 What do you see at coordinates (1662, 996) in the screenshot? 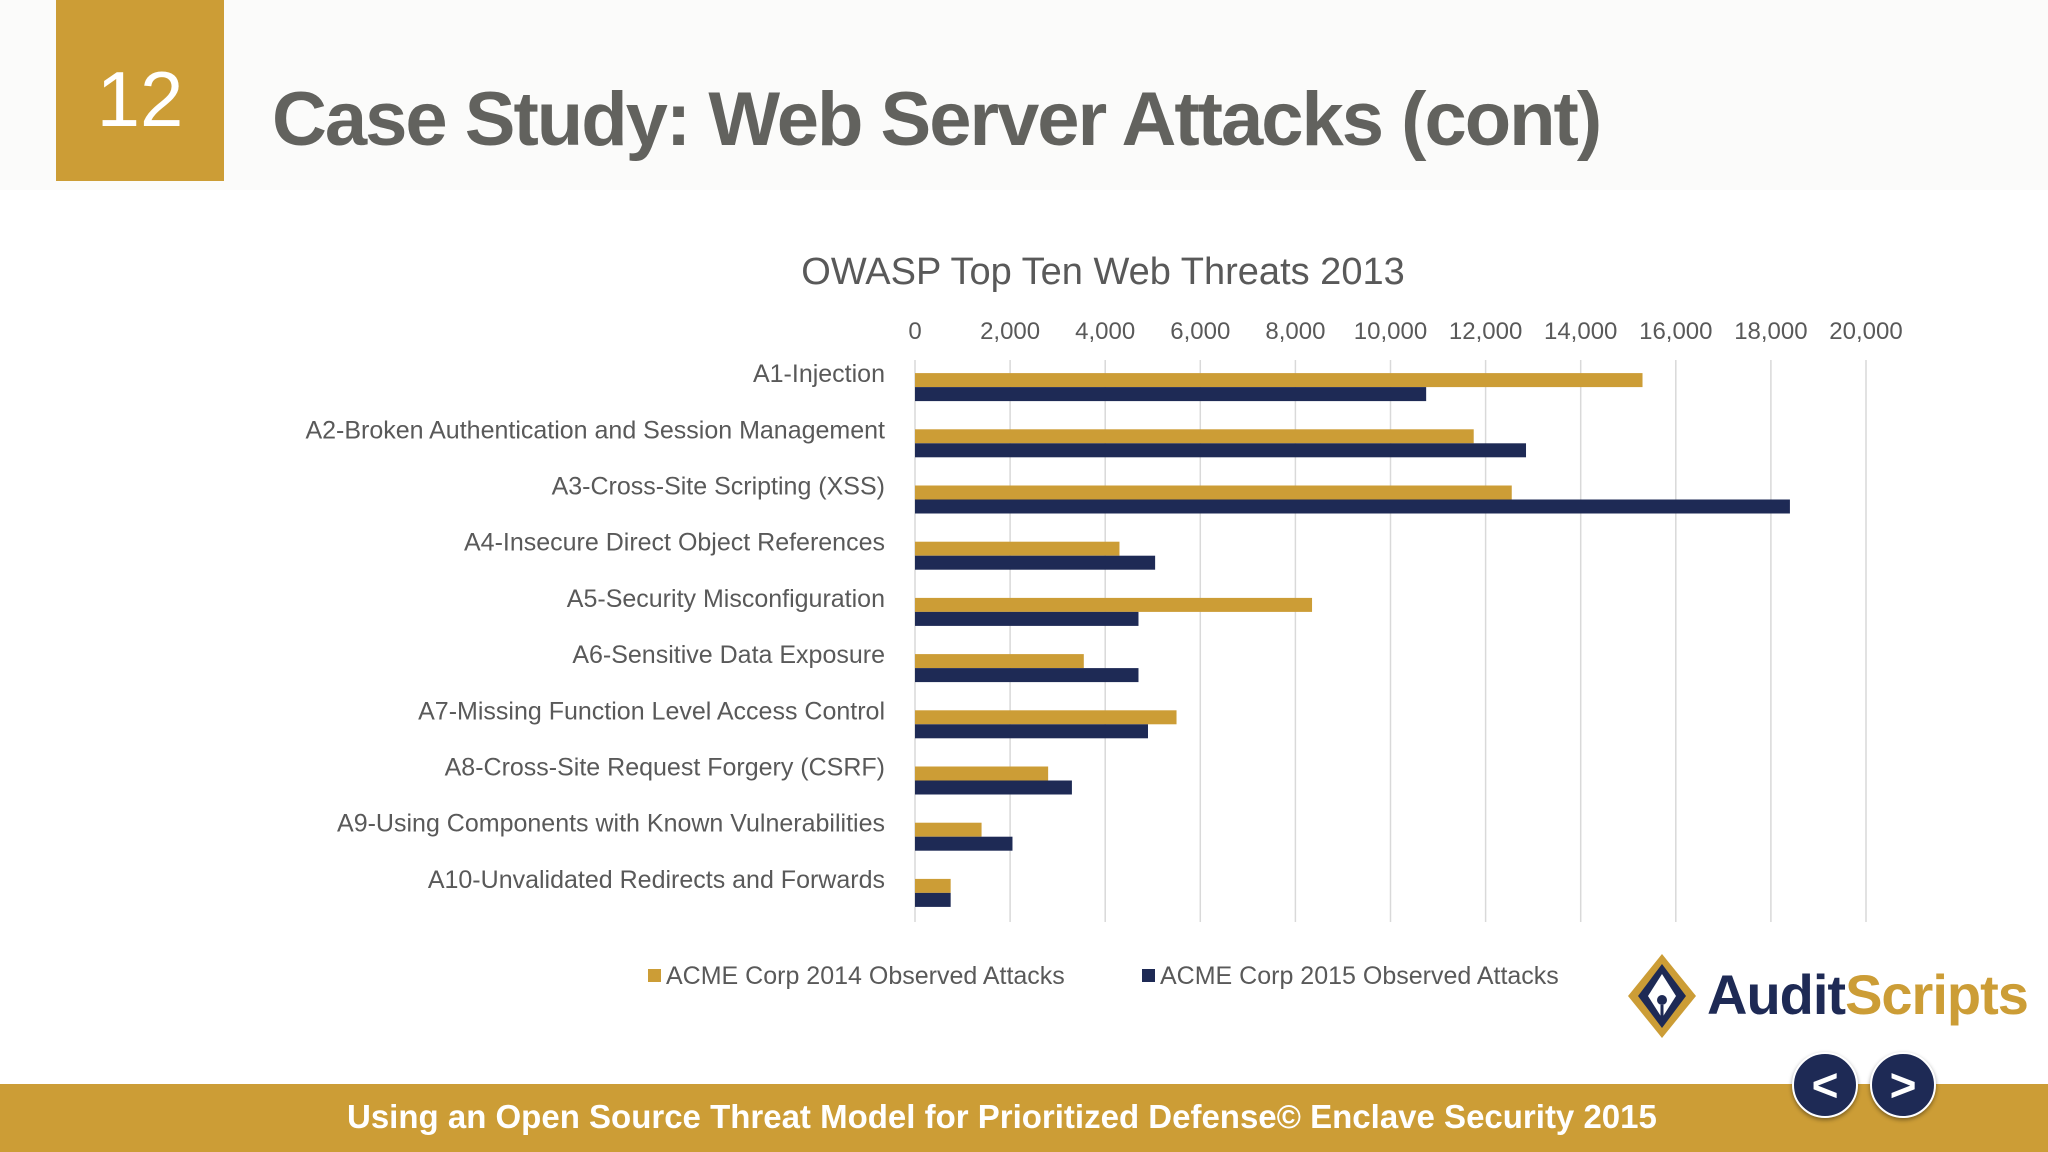
I see `pen-nib-icon` at bounding box center [1662, 996].